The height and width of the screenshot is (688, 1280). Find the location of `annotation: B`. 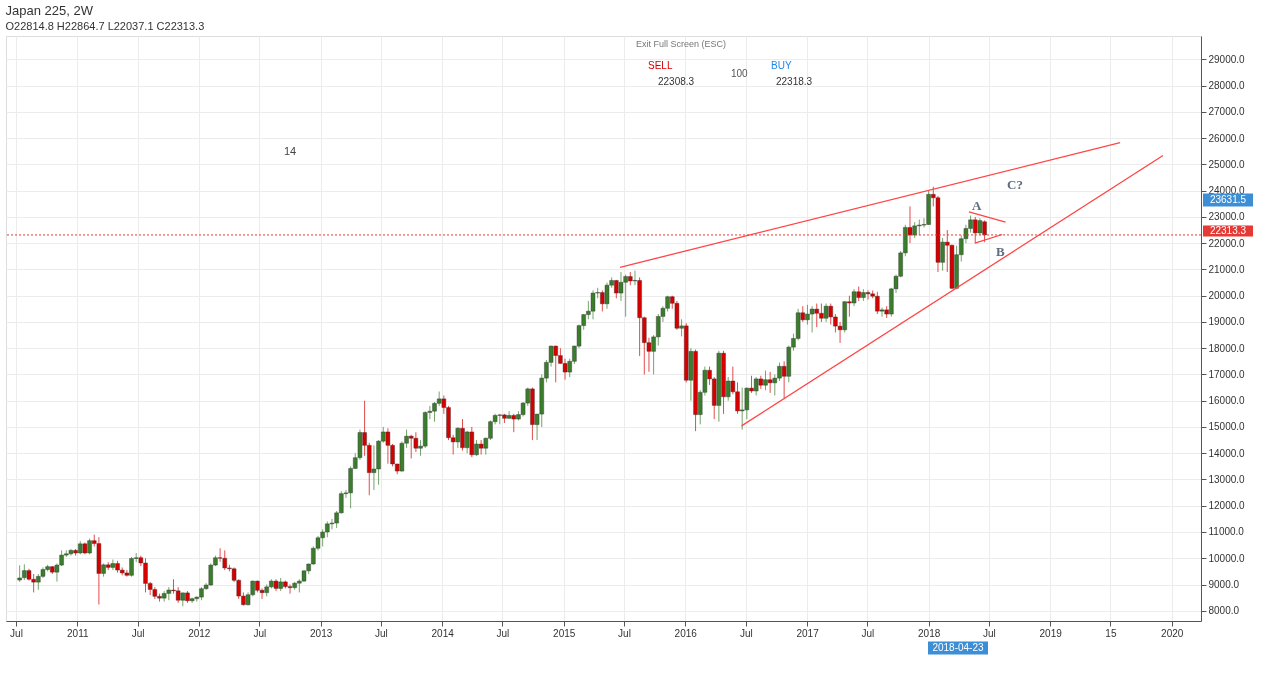

annotation: B is located at coordinates (1000, 251).